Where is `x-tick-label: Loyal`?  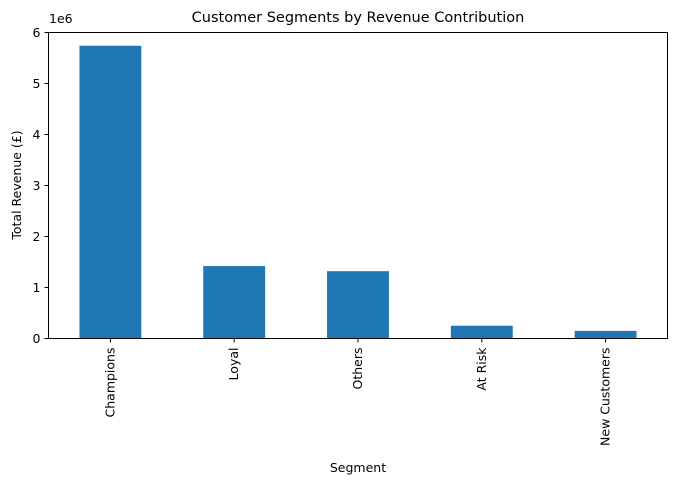 x-tick-label: Loyal is located at coordinates (233, 364).